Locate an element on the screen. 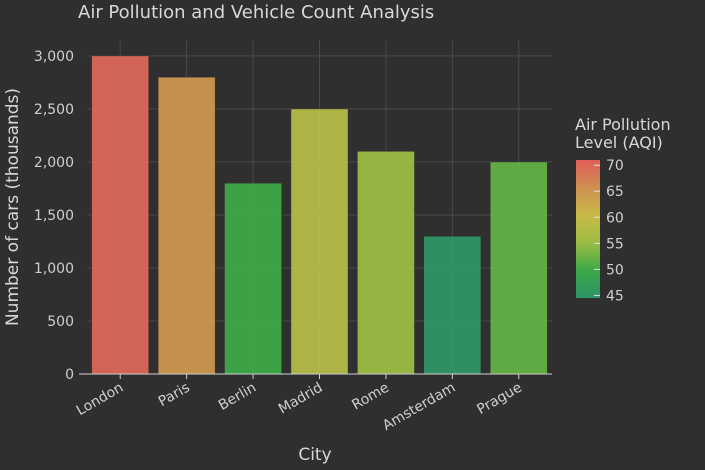 The width and height of the screenshot is (705, 470). y-tick-label: 1,000 is located at coordinates (54, 269).